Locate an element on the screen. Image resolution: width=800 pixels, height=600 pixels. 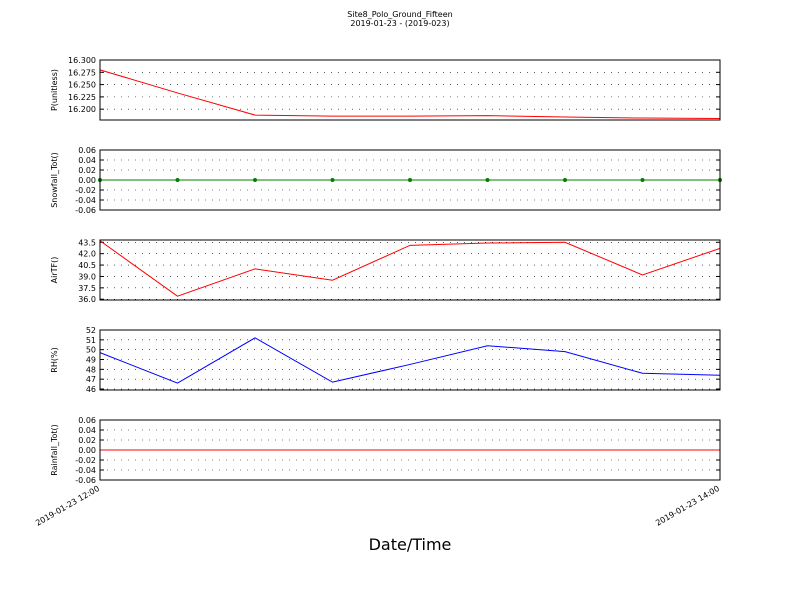
y-tick-label: 50 is located at coordinates (91, 350).